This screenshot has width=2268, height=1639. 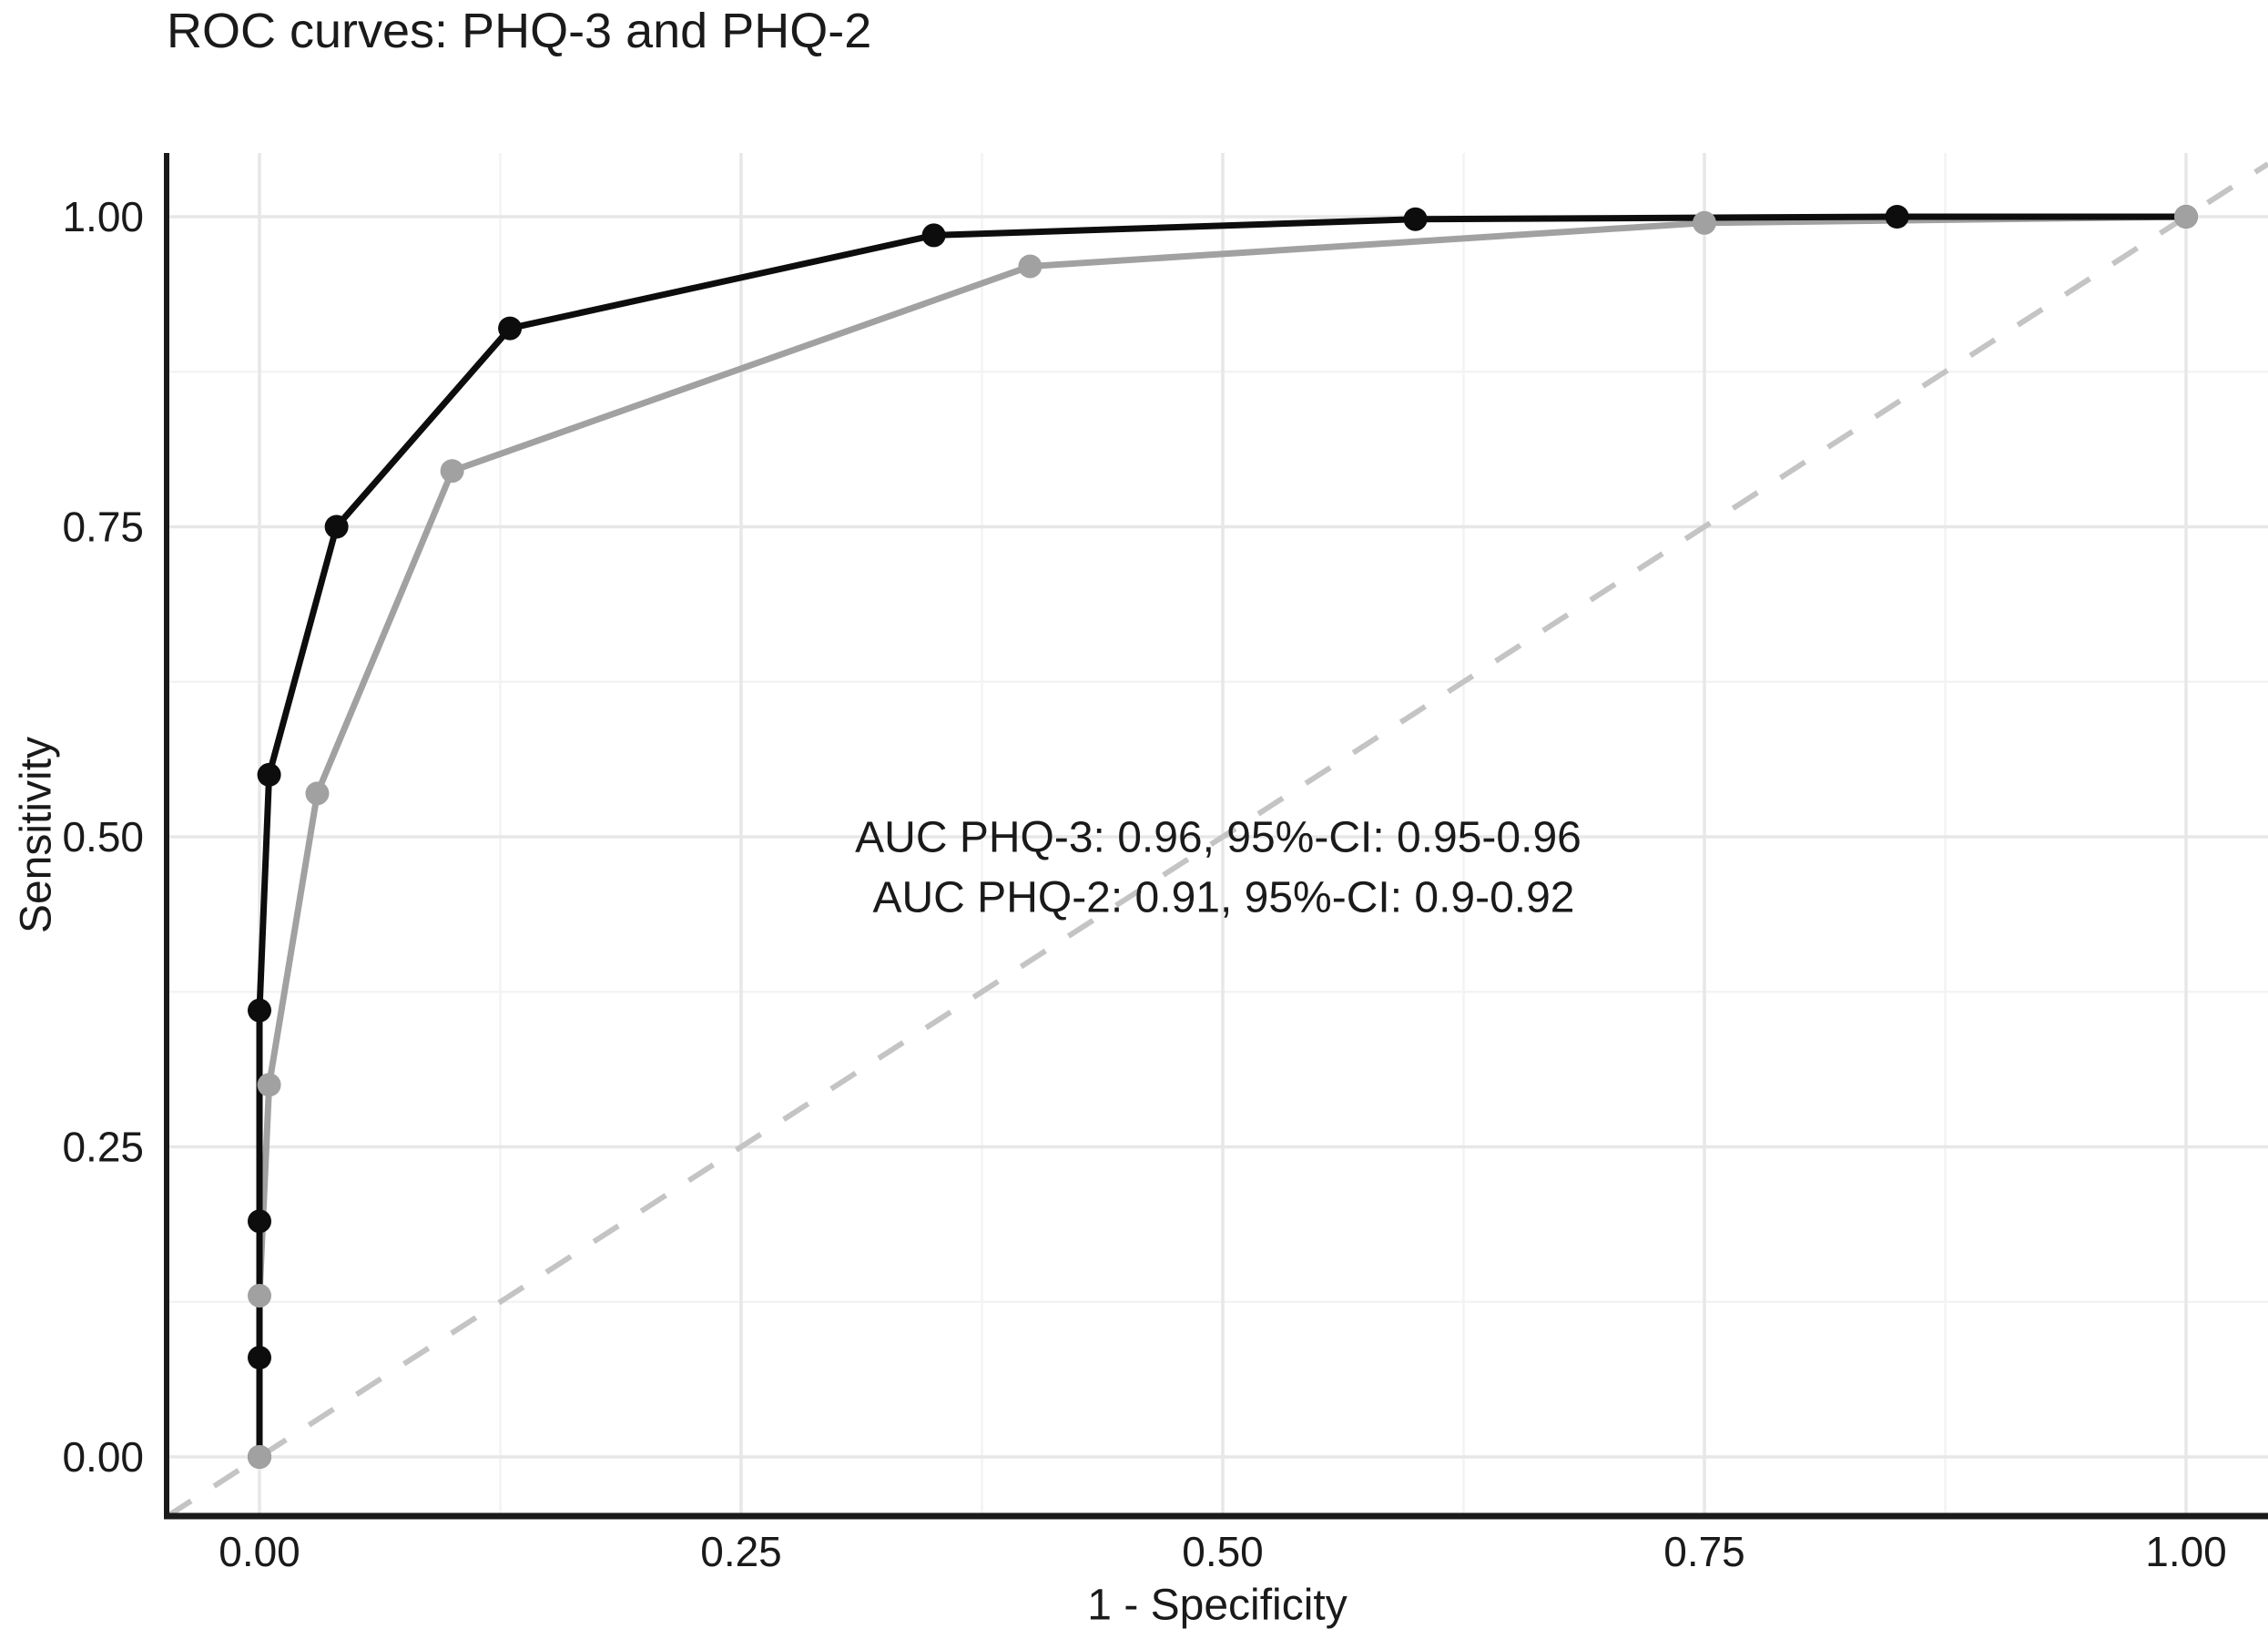 I want to click on x-tick-label: 0.25, so click(x=741, y=1551).